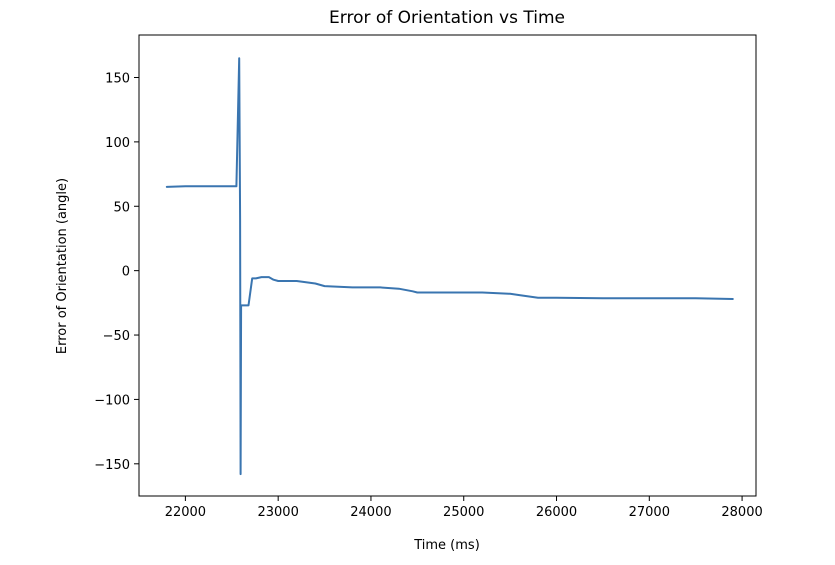 The height and width of the screenshot is (565, 835). What do you see at coordinates (741, 512) in the screenshot?
I see `x-tick-label: 28000` at bounding box center [741, 512].